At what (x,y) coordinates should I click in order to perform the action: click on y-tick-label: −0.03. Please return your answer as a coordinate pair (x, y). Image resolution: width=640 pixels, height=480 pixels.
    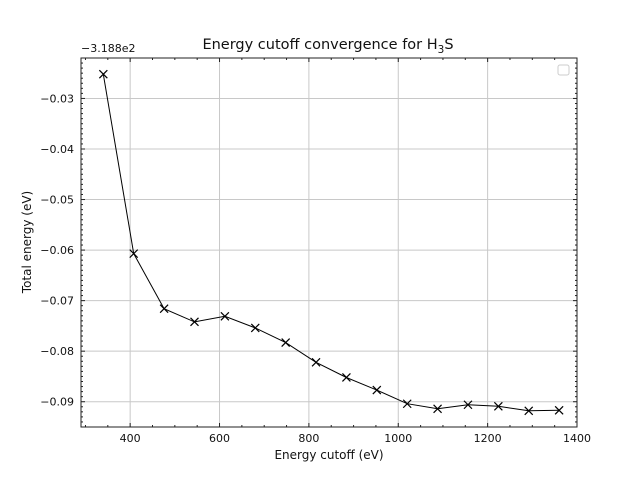
    Looking at the image, I should click on (57, 98).